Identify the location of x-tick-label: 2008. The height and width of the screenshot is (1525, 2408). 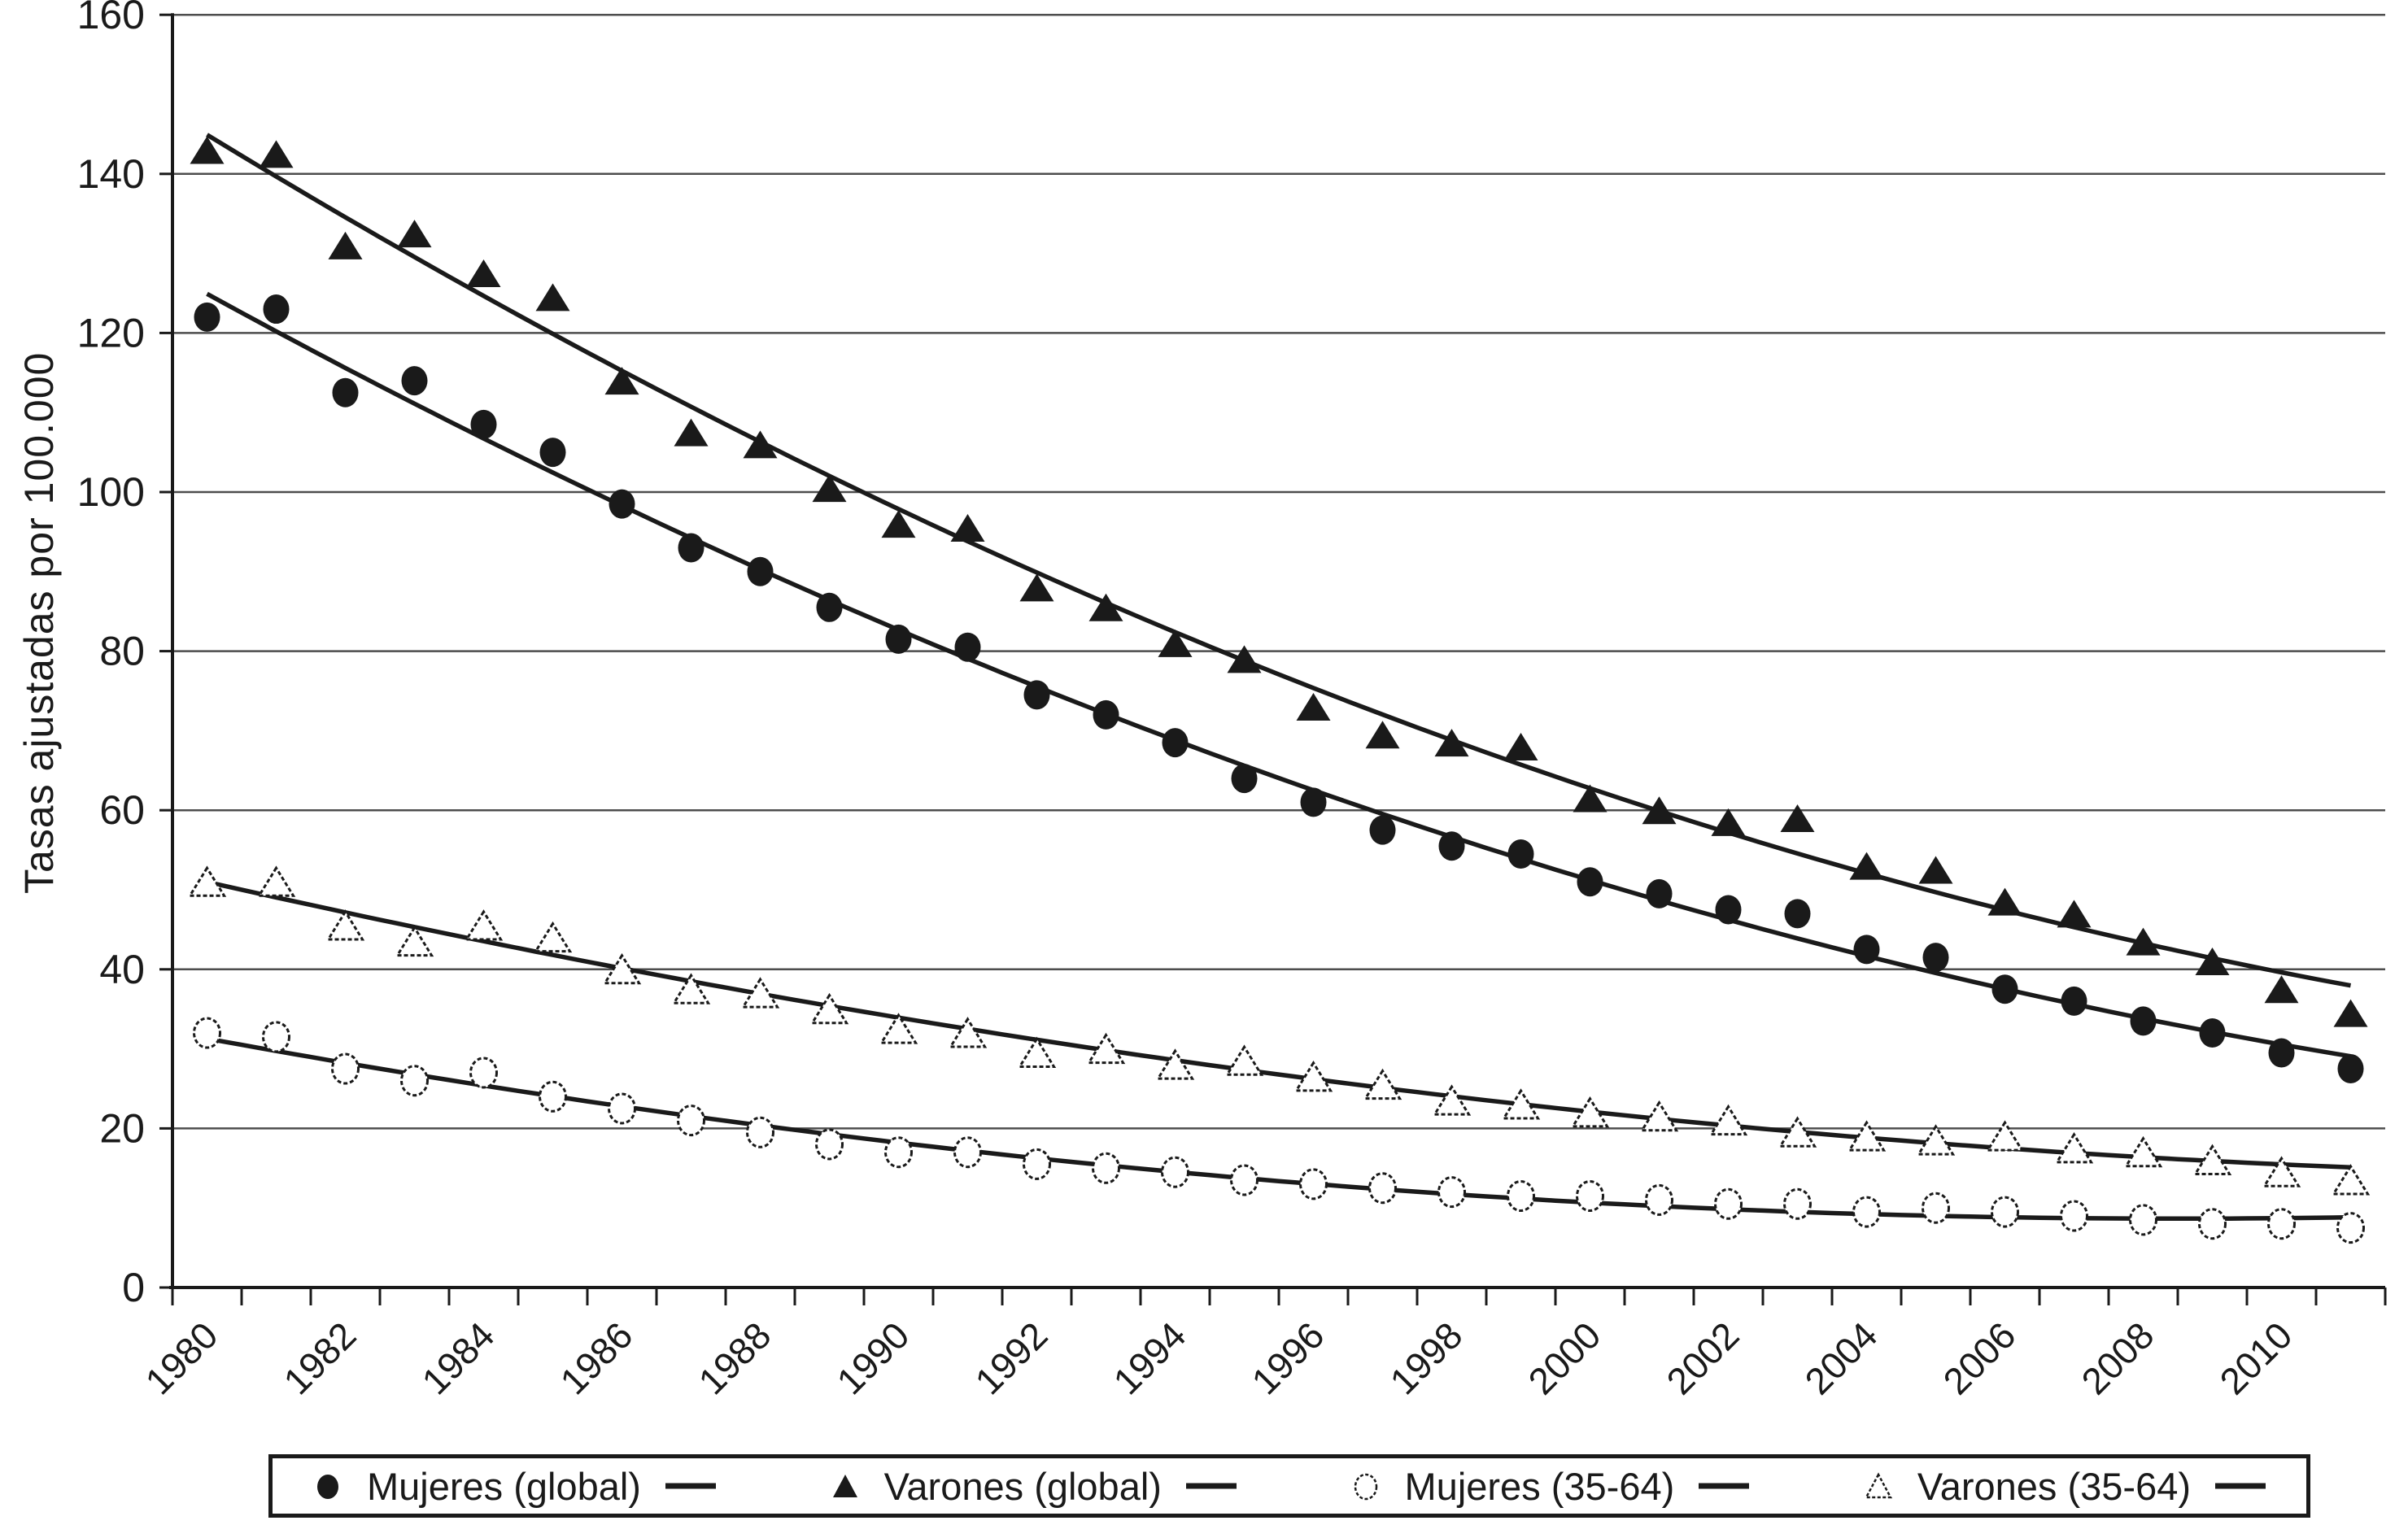
(2117, 1358).